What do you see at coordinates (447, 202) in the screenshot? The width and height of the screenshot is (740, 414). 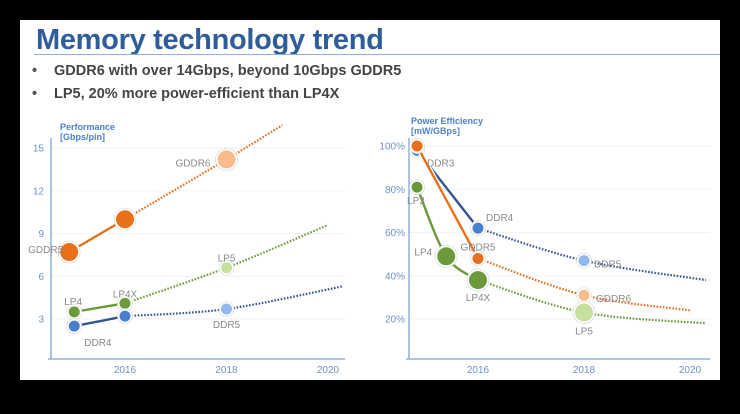 I see `series-line` at bounding box center [447, 202].